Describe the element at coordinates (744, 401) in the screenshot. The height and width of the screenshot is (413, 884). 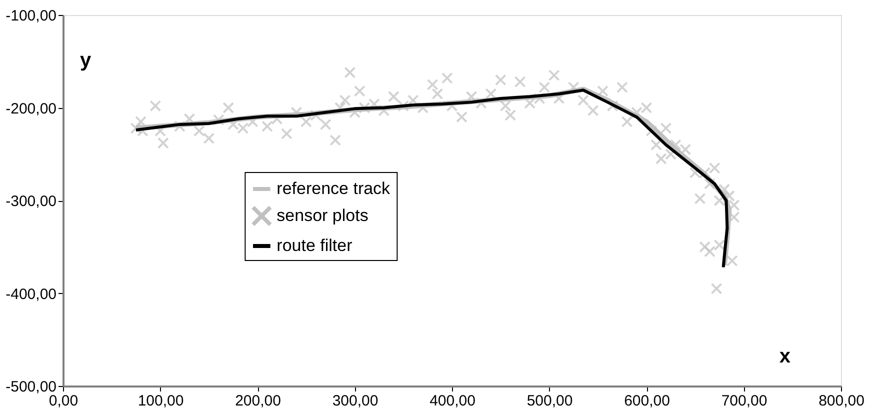
I see `x-tick-label: 700,00` at that location.